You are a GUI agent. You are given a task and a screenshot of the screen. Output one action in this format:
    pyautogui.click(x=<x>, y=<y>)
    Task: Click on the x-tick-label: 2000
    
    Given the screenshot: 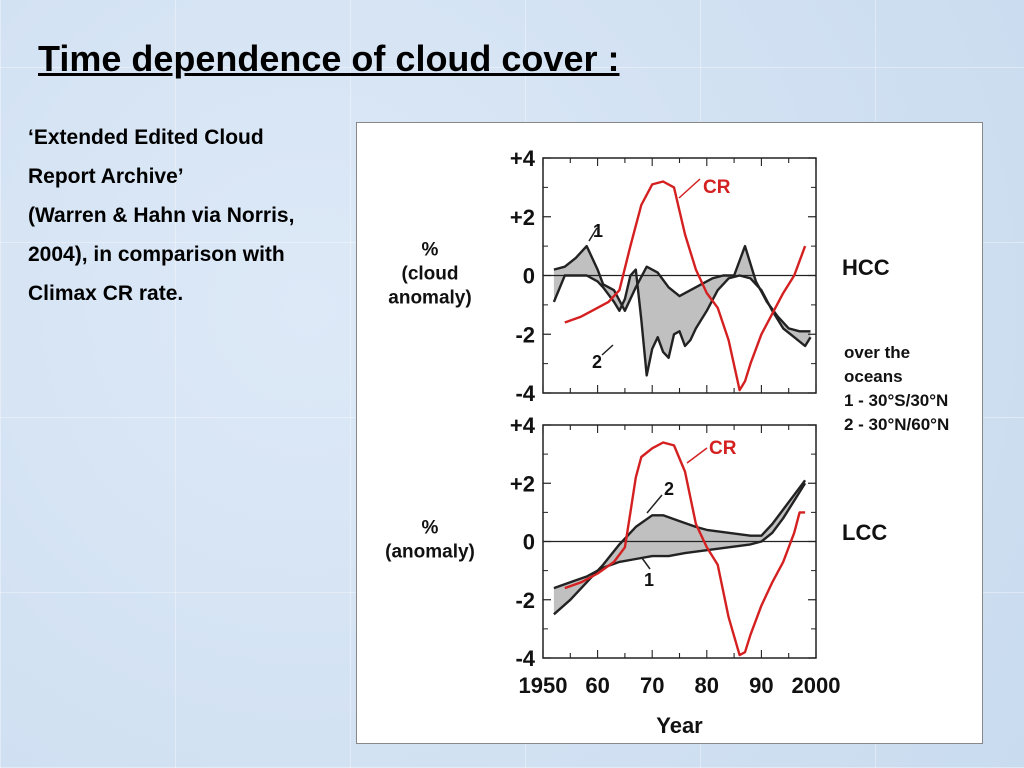 What is the action you would take?
    pyautogui.click(x=816, y=685)
    